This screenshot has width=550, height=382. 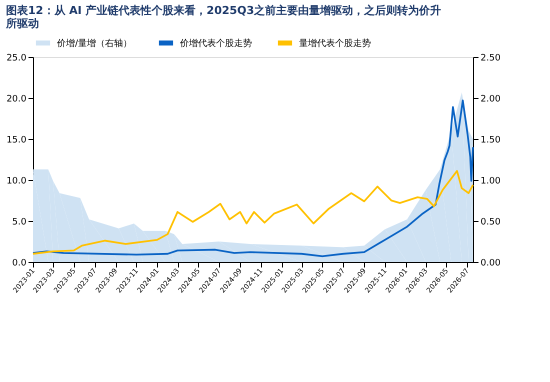 What do you see at coordinates (16, 59) in the screenshot?
I see `y-tick-label: 25.0` at bounding box center [16, 59].